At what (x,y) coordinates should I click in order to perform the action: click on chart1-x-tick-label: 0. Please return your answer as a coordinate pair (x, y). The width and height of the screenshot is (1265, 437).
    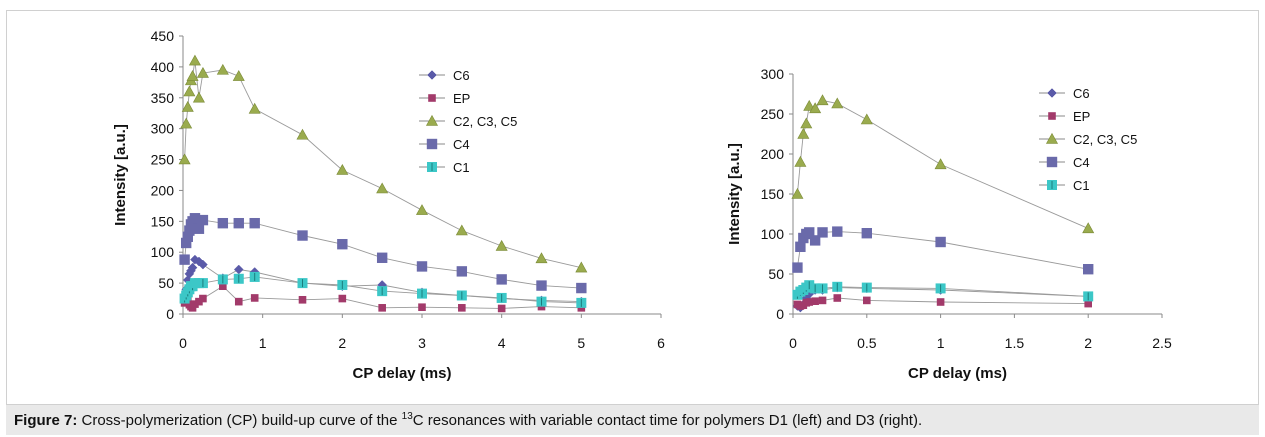
    Looking at the image, I should click on (183, 343).